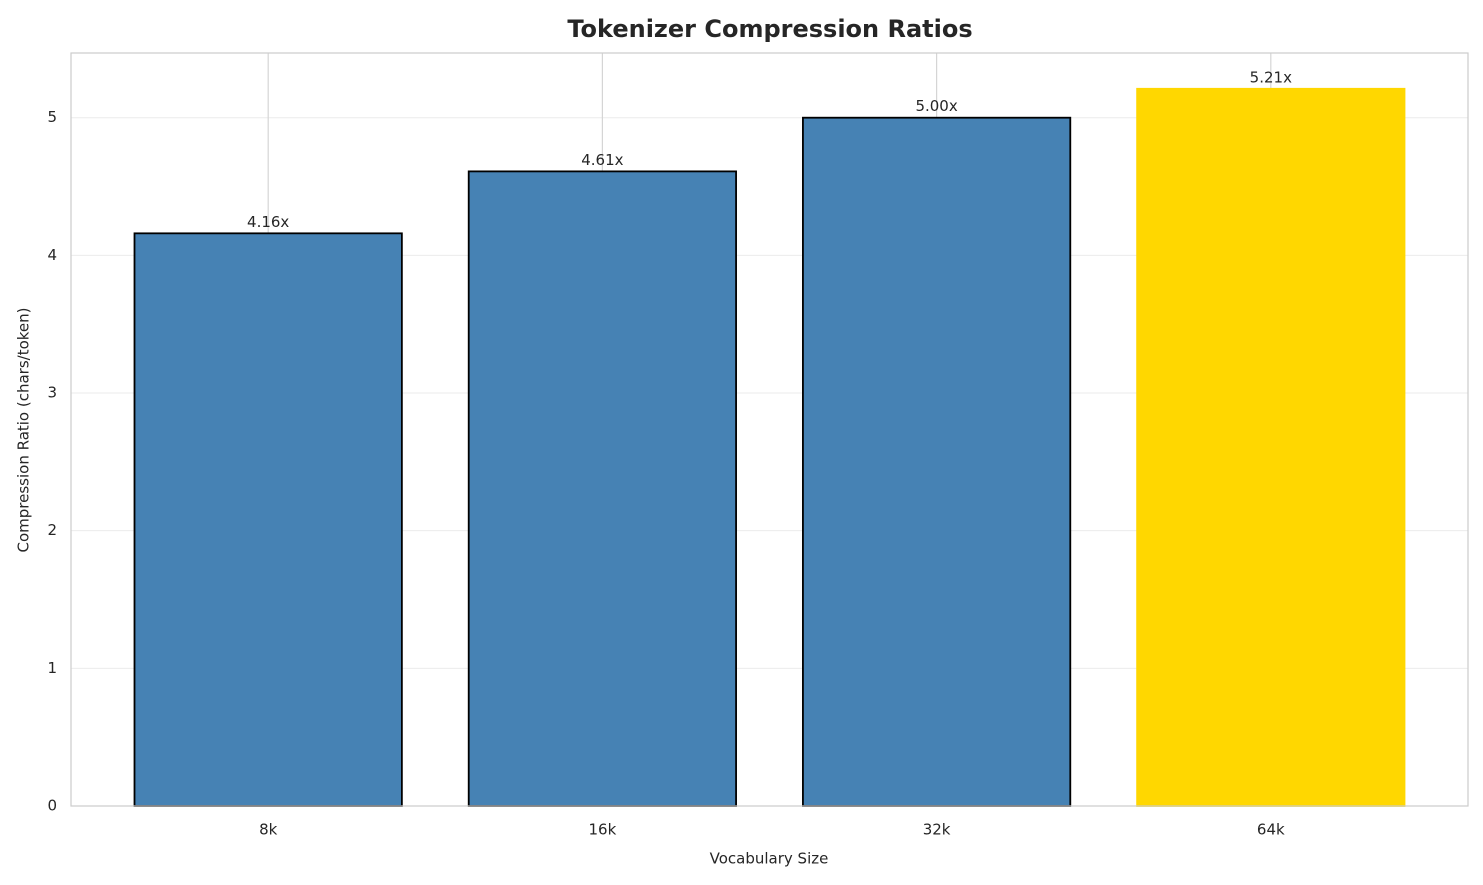  I want to click on value-label: 5.21x, so click(1271, 77).